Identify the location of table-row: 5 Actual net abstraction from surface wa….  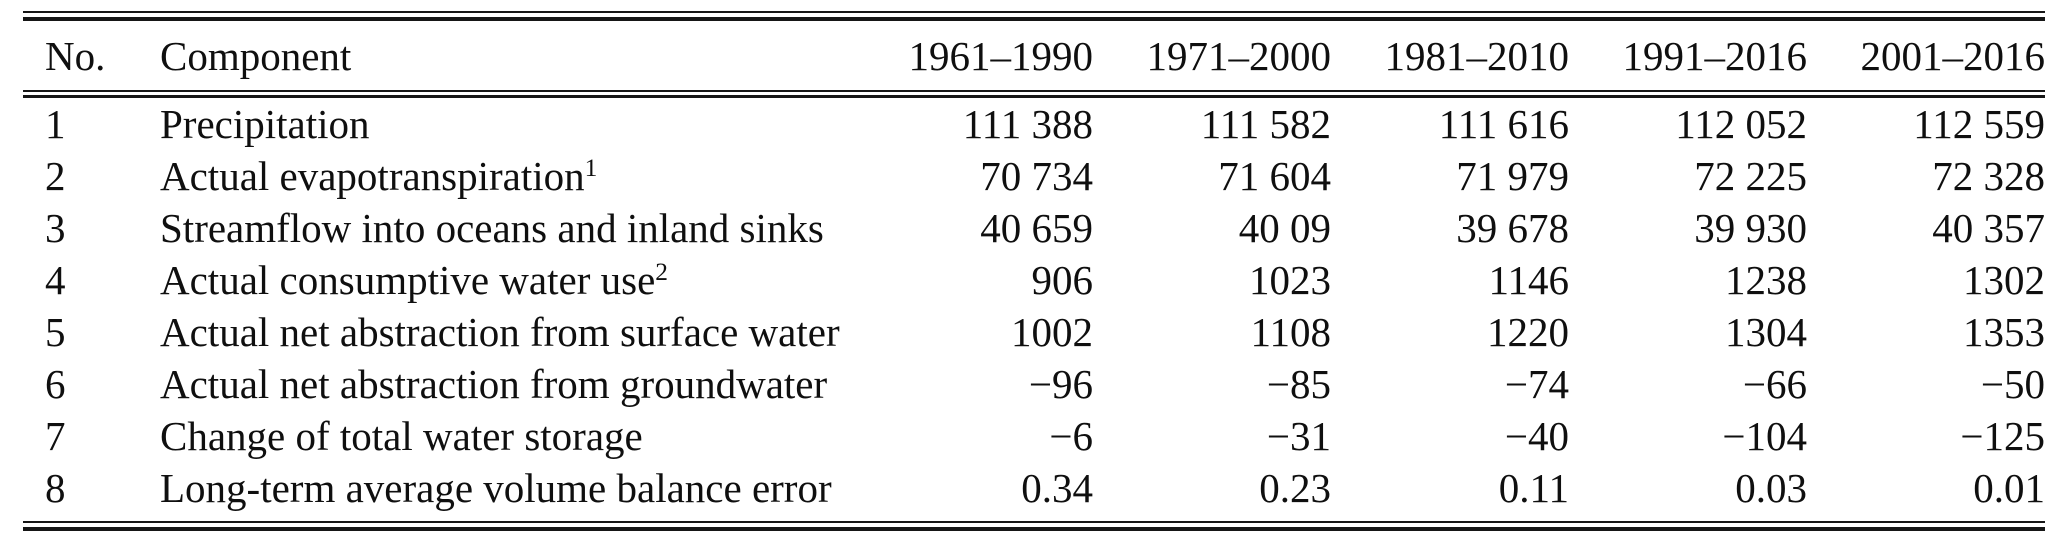
(1034, 332).